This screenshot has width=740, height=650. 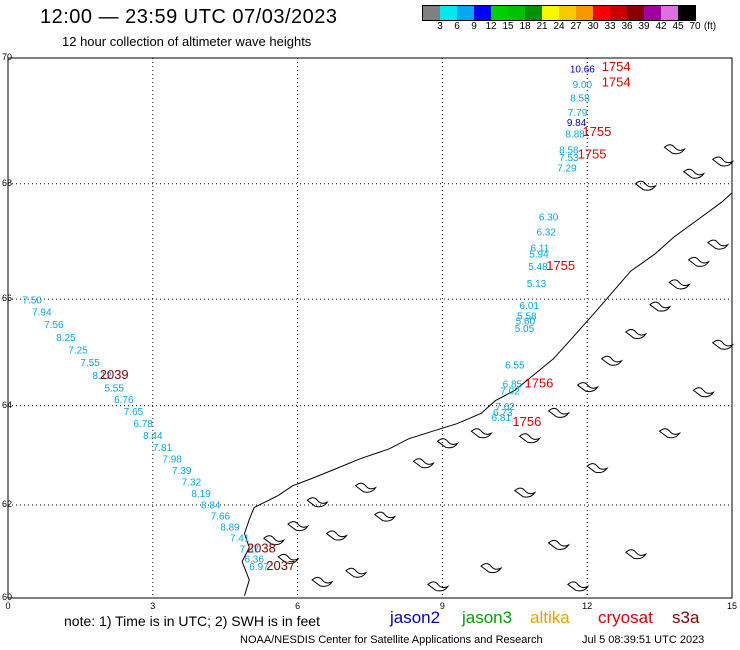 What do you see at coordinates (78, 350) in the screenshot?
I see `wave-height-label: 7.25` at bounding box center [78, 350].